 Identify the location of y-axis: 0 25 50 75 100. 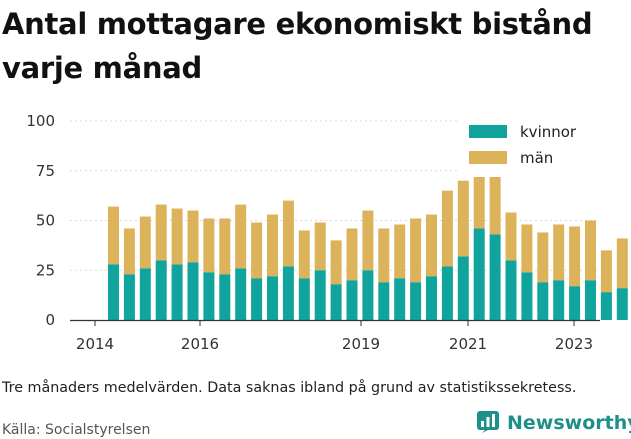
(40, 220).